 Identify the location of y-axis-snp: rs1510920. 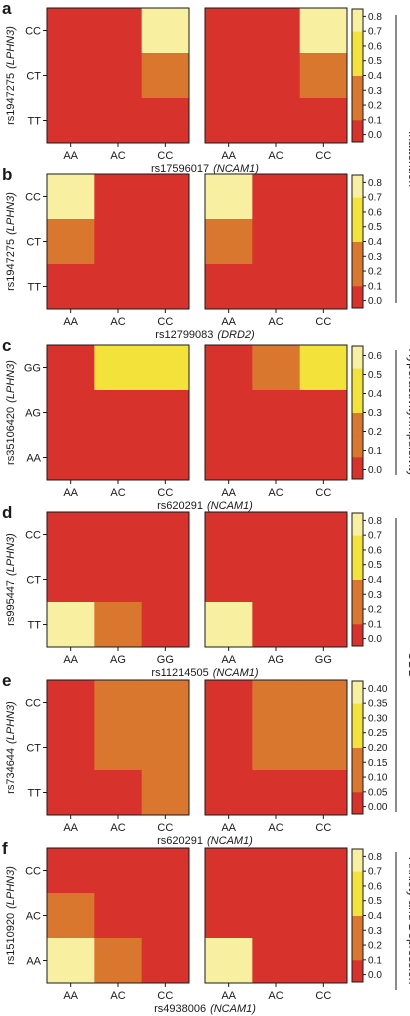
(11, 939).